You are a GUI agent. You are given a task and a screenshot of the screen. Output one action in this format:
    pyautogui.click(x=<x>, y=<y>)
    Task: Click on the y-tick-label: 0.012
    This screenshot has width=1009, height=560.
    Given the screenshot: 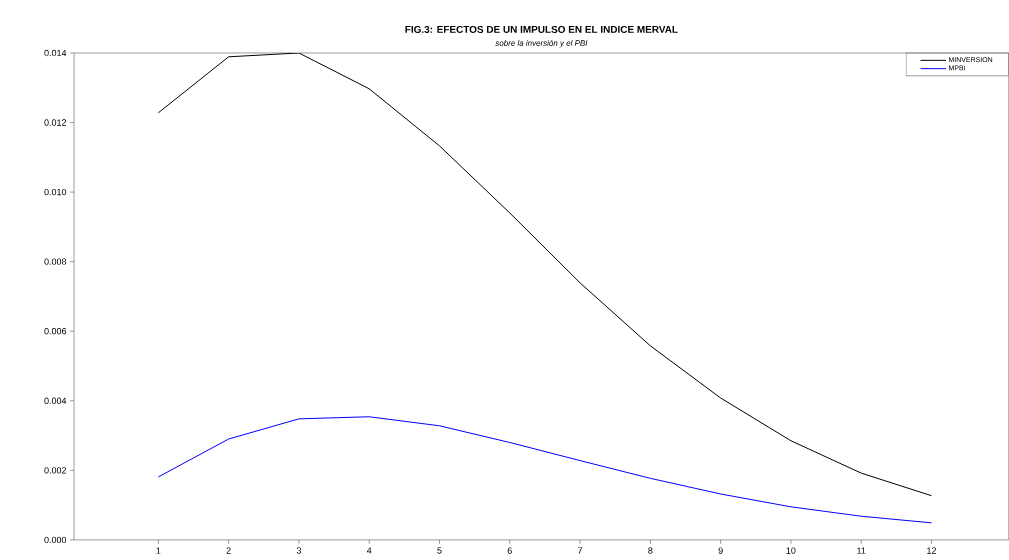 What is the action you would take?
    pyautogui.click(x=55, y=122)
    